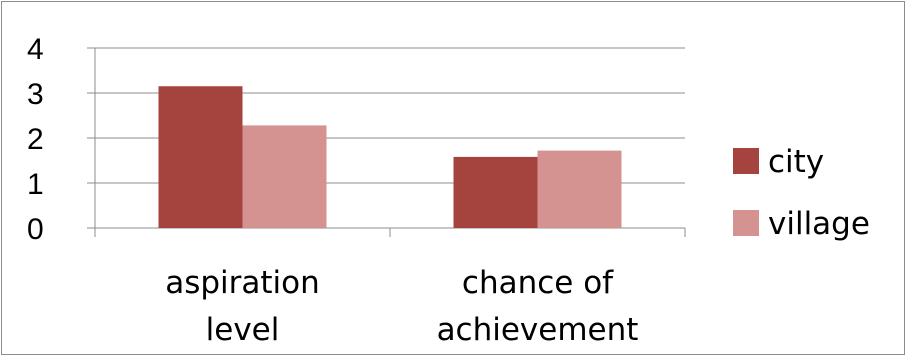  I want to click on legend-swatch-village, so click(746, 223).